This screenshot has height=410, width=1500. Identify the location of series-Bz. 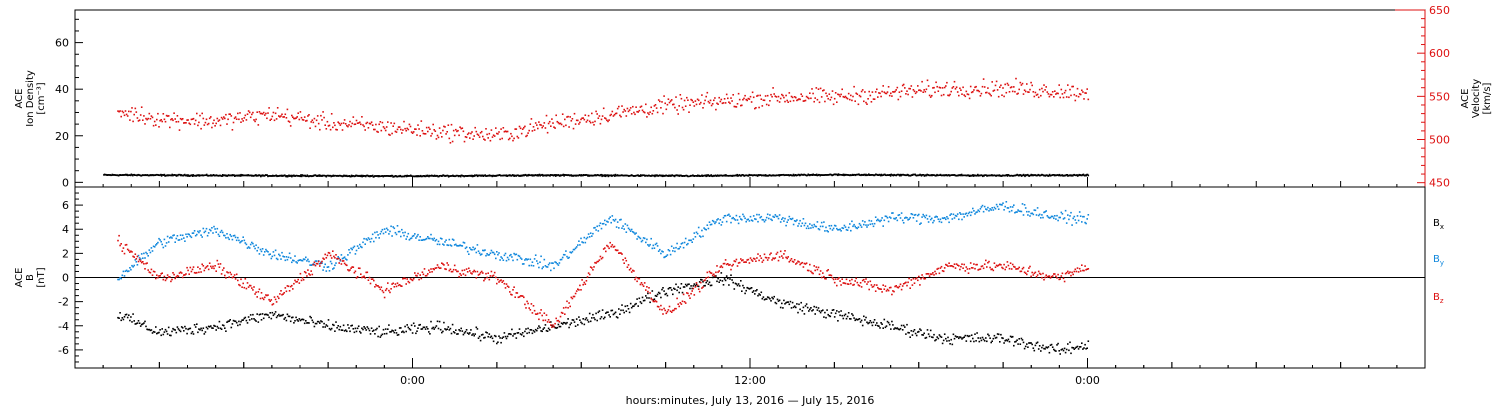
(603, 281).